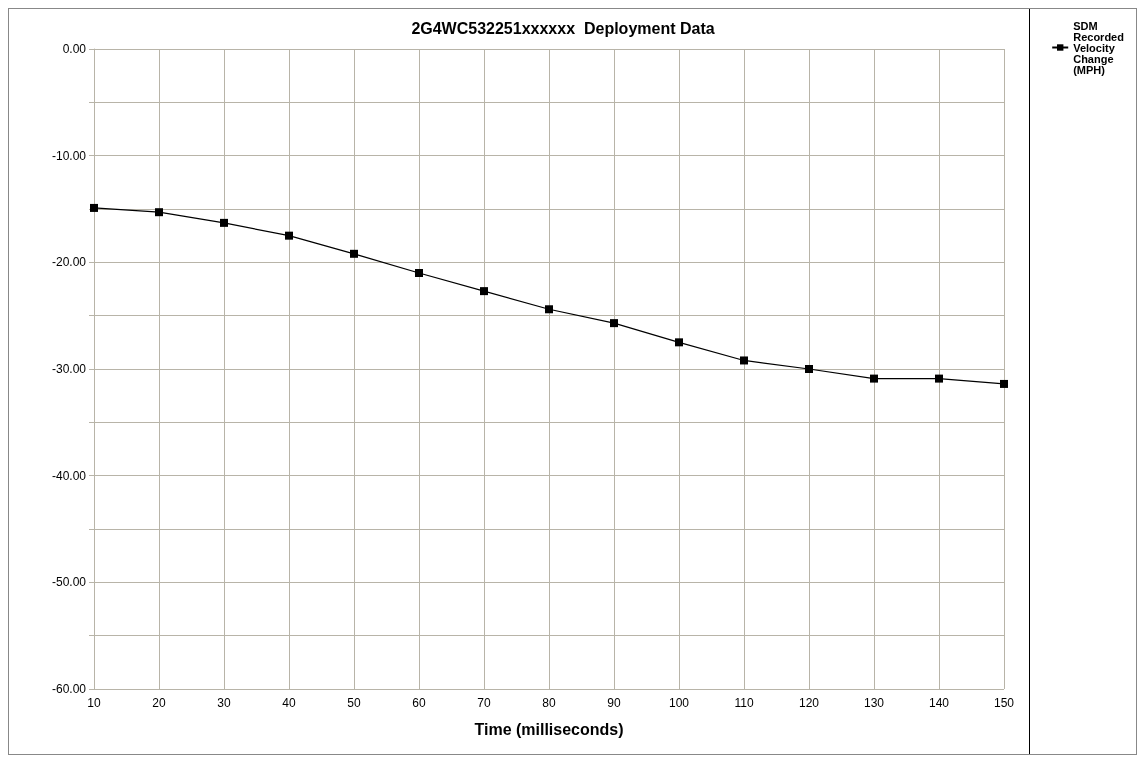  Describe the element at coordinates (939, 703) in the screenshot. I see `x-tick-label: 140` at that location.